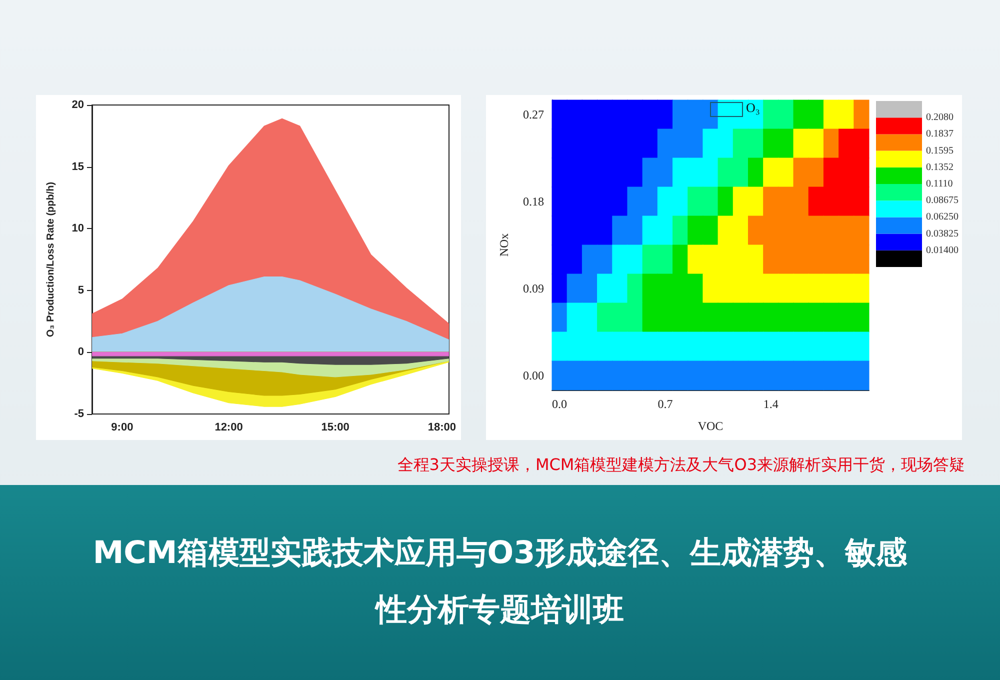  What do you see at coordinates (665, 404) in the screenshot?
I see `x-tick-label: 0.7` at bounding box center [665, 404].